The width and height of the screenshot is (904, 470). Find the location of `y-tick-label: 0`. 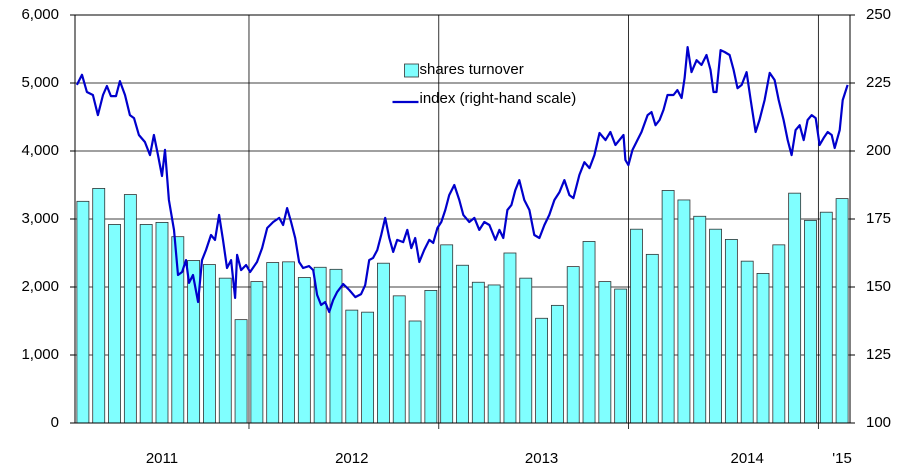

y-tick-label: 0 is located at coordinates (55, 422).